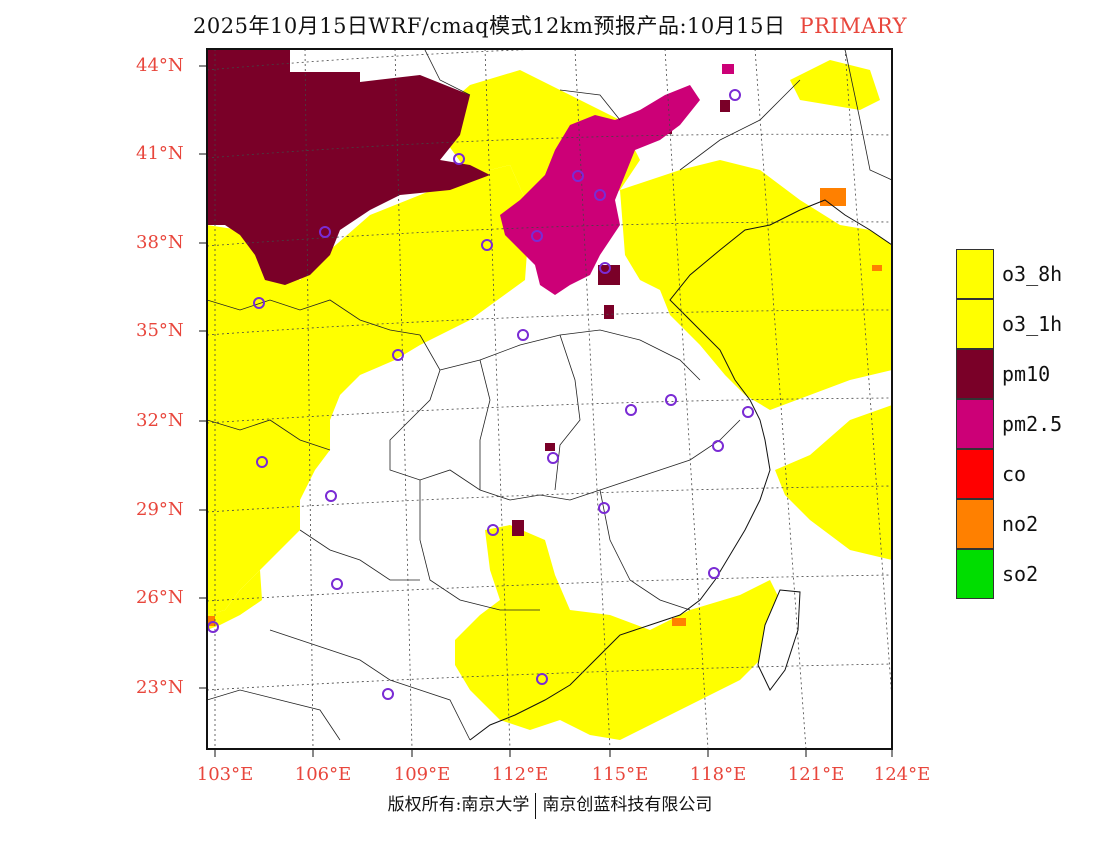  What do you see at coordinates (323, 774) in the screenshot?
I see `lon-label-106e: 106°E` at bounding box center [323, 774].